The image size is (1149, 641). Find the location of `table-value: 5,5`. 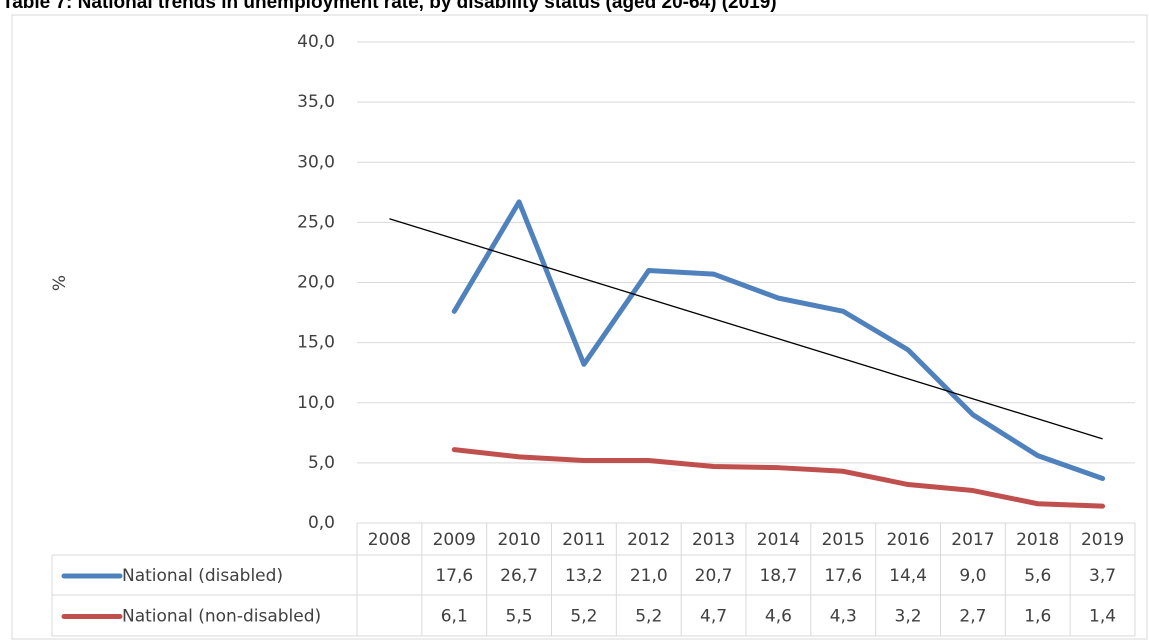

table-value: 5,5 is located at coordinates (519, 617).